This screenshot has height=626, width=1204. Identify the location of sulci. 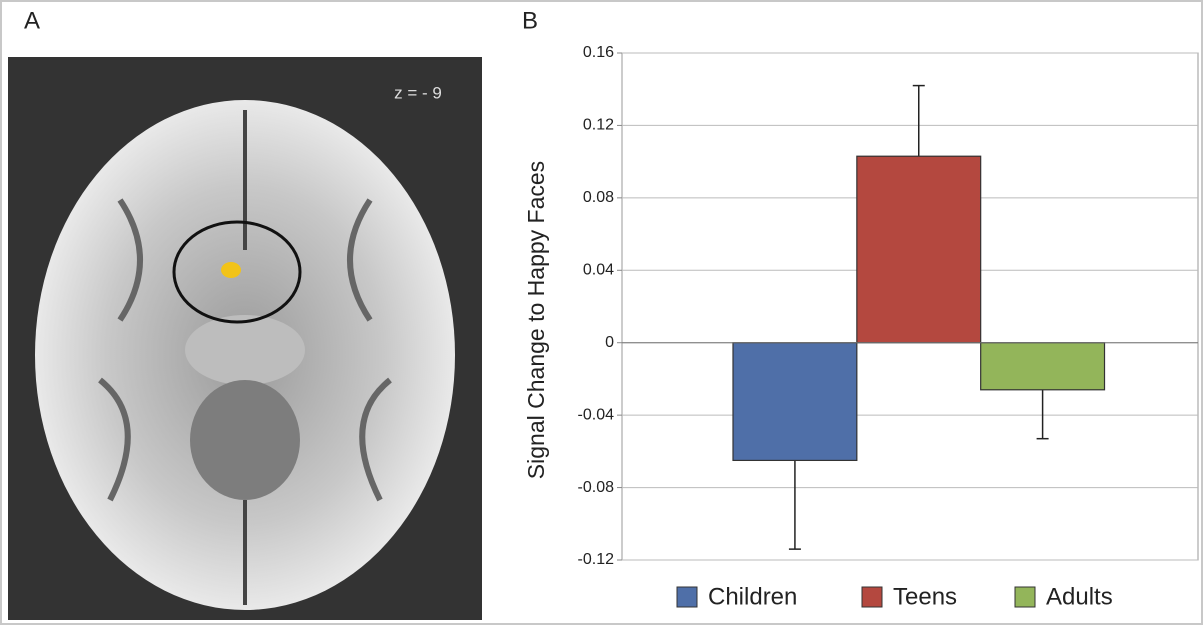
(245, 350).